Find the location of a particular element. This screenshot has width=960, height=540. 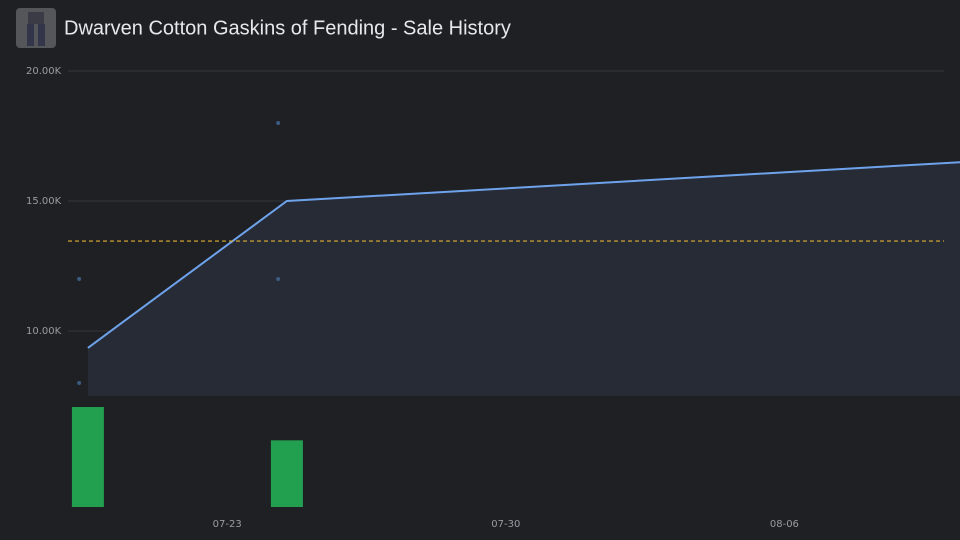

y-tick-label: 10.00K is located at coordinates (44, 331).